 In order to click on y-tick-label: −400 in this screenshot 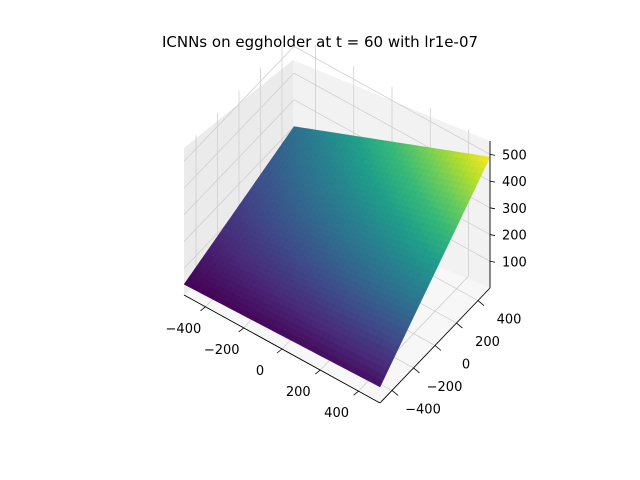, I will do `click(423, 409)`.